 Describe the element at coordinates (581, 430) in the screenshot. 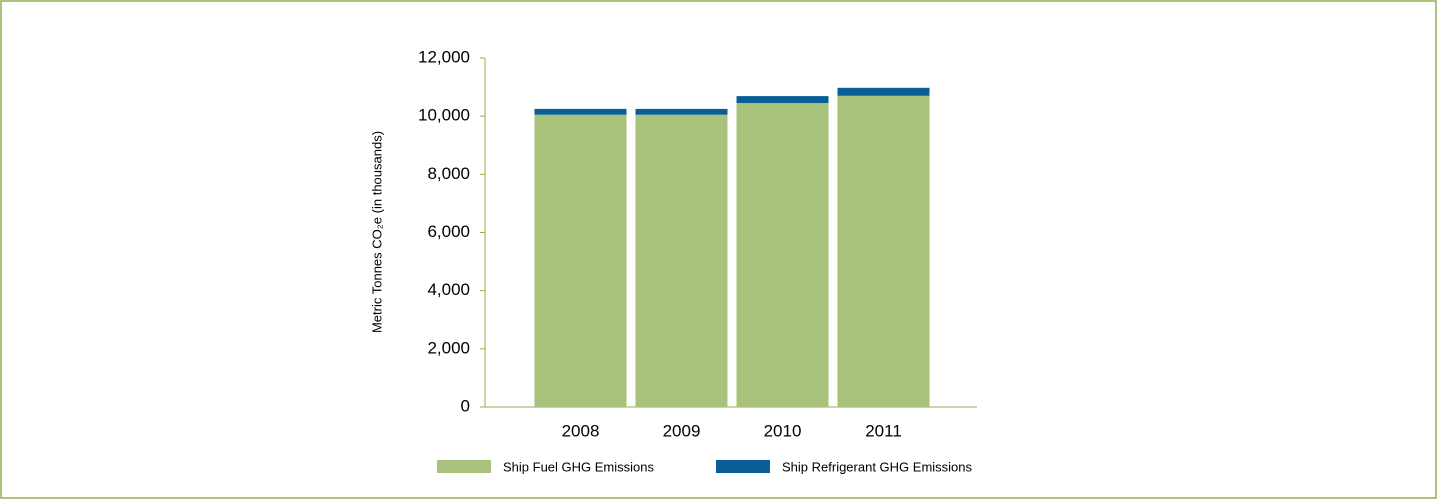

I see `x-tick-label: 2008` at that location.